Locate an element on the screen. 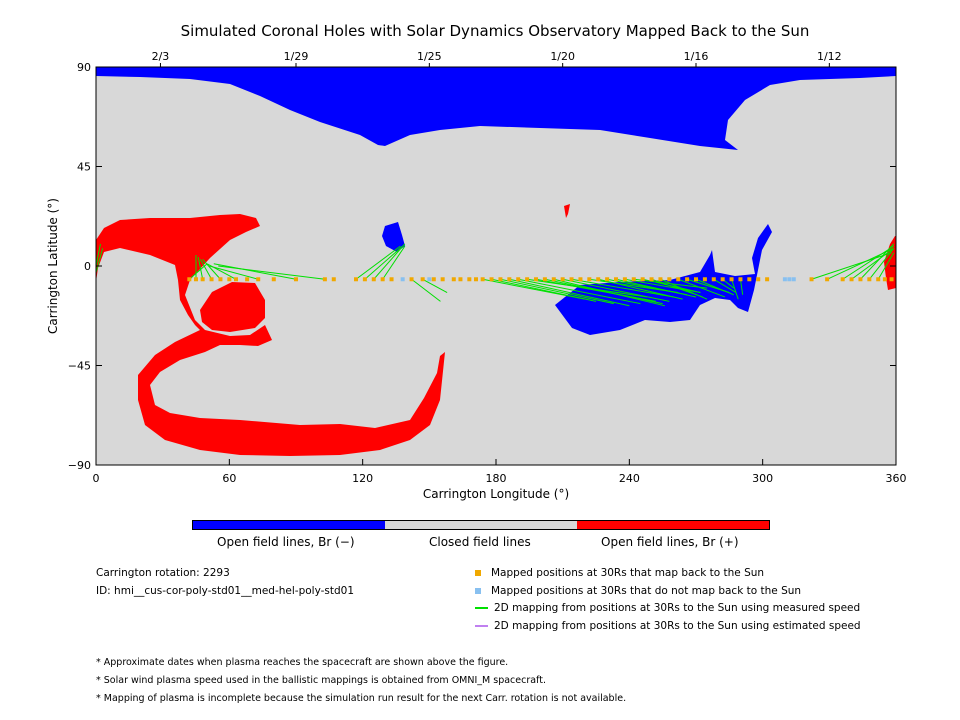 Image resolution: width=960 pixels, height=720 pixels. top-date-label: 1/29 is located at coordinates (296, 56).